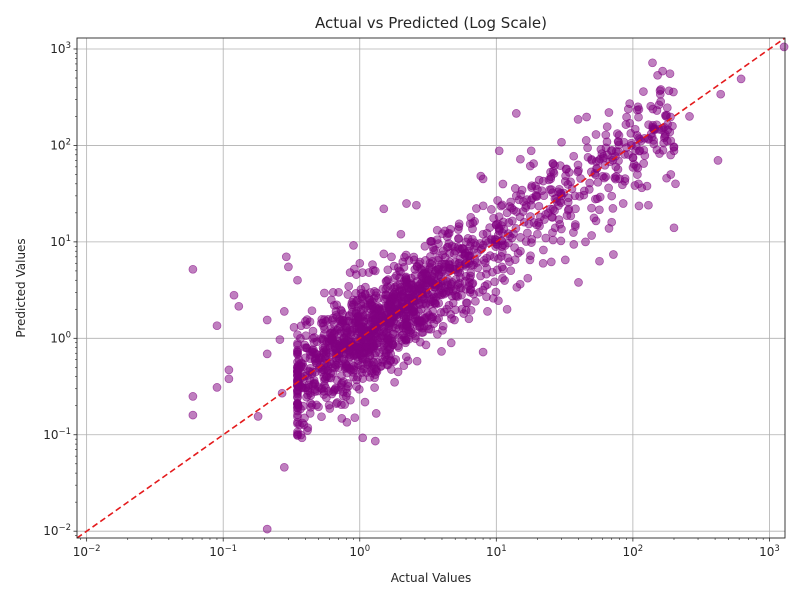 The height and width of the screenshot is (600, 800). I want to click on x-tick-label: 10−2, so click(87, 551).